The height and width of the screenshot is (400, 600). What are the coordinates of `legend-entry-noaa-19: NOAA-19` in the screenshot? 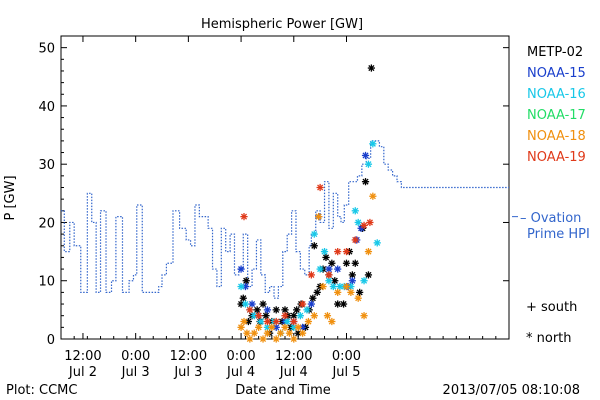 It's located at (556, 157).